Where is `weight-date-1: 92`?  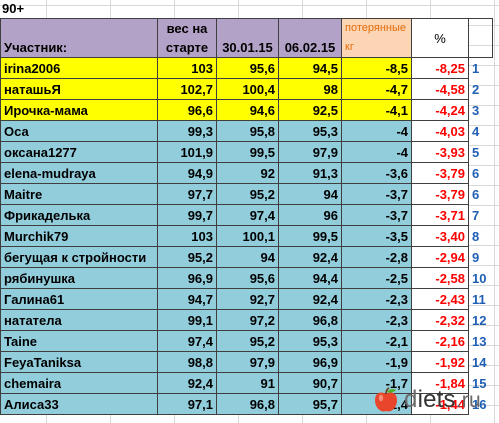 weight-date-1: 92 is located at coordinates (247, 173).